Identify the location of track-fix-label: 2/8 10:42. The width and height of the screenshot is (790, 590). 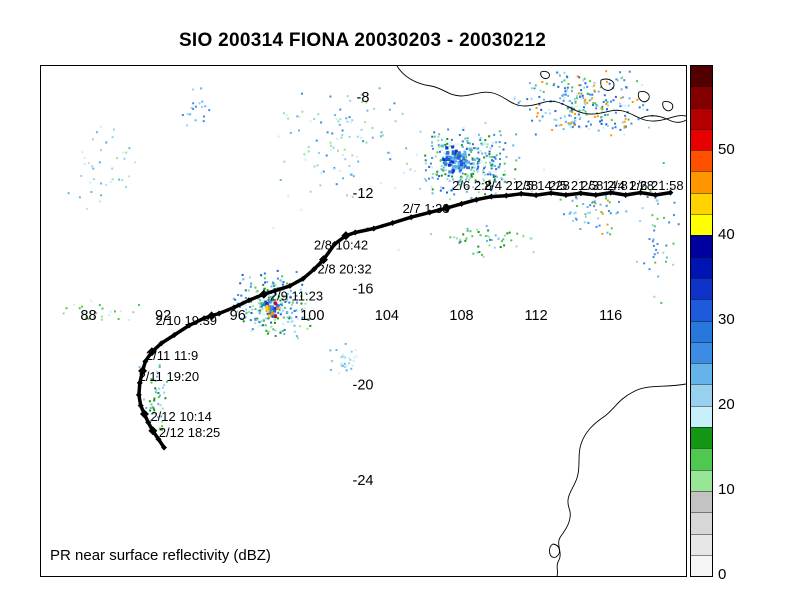
(341, 245).